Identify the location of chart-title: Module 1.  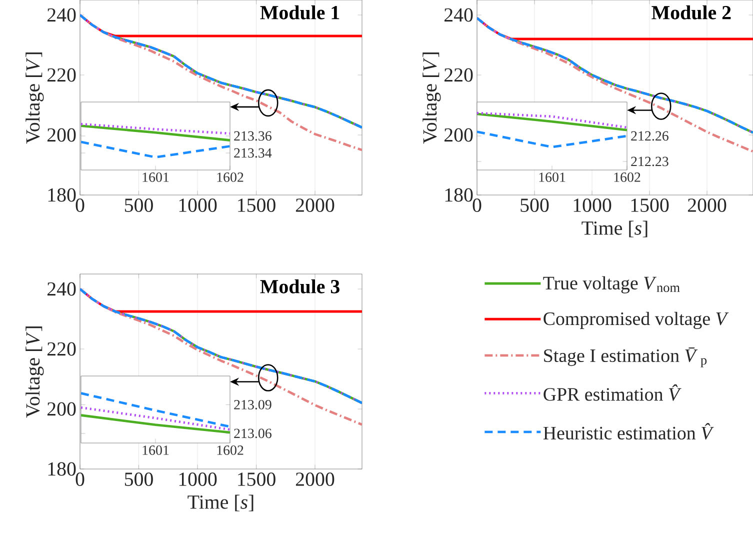
(300, 12).